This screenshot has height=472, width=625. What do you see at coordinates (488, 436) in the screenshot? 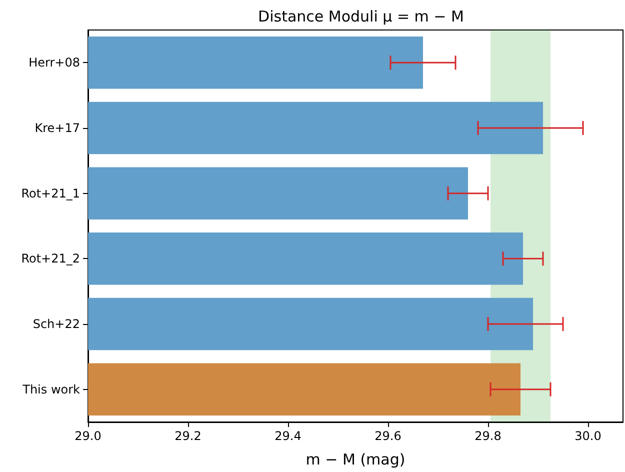
I see `x-tick-label: 29.8` at bounding box center [488, 436].